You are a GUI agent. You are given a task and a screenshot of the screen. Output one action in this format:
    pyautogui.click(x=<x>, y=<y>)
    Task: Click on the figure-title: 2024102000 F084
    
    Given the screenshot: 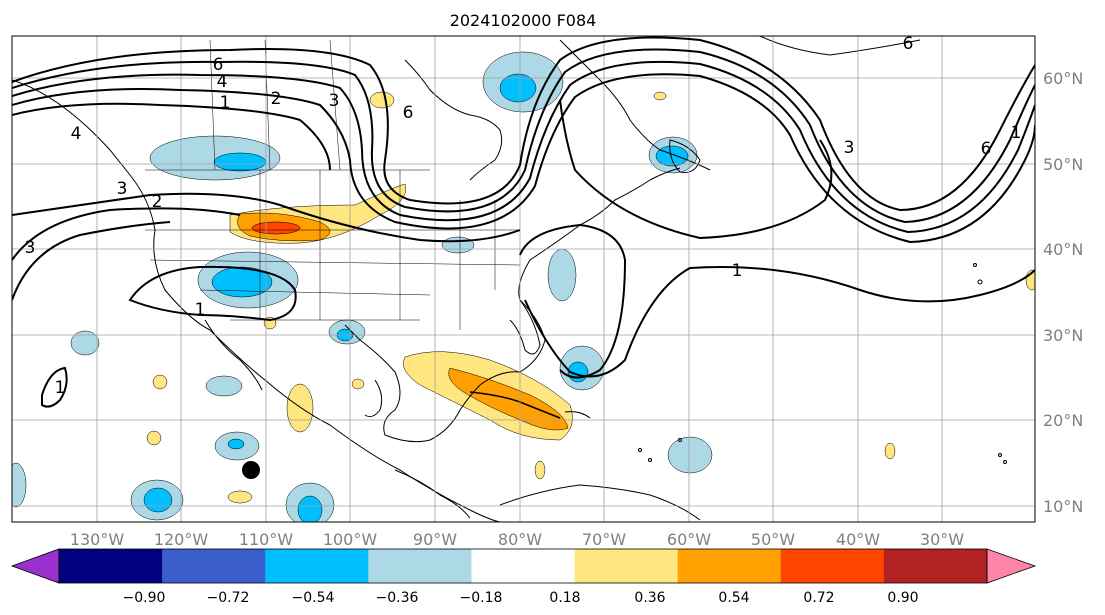 What is the action you would take?
    pyautogui.click(x=523, y=20)
    